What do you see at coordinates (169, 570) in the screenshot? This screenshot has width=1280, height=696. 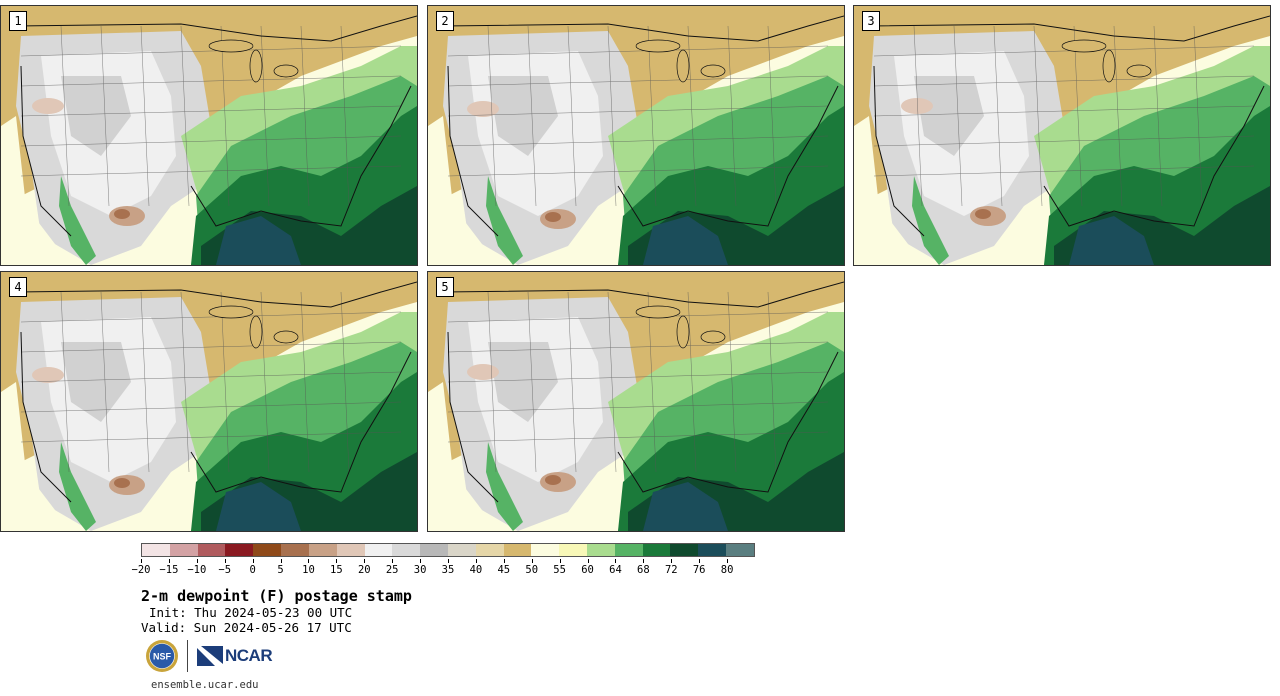 I see `colorbar-tick-label: −15` at bounding box center [169, 570].